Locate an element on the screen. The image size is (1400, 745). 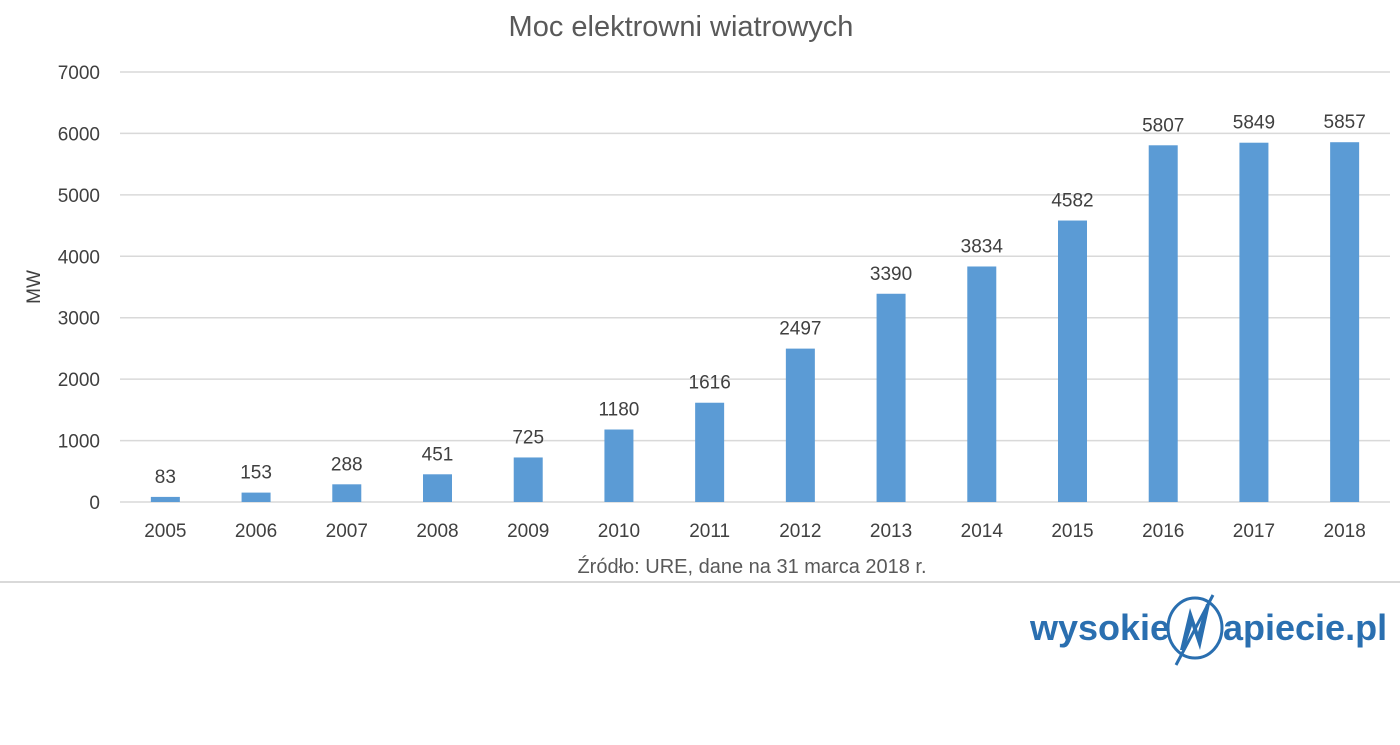
x-tick-label: 2018 is located at coordinates (1345, 531).